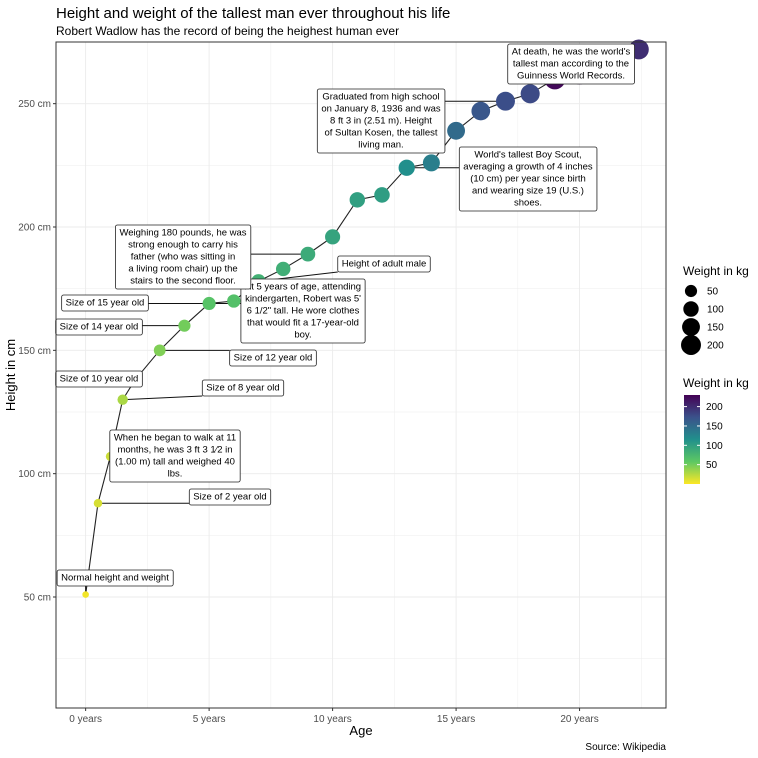 The width and height of the screenshot is (758, 758). I want to click on color-legend-label: 100, so click(714, 446).